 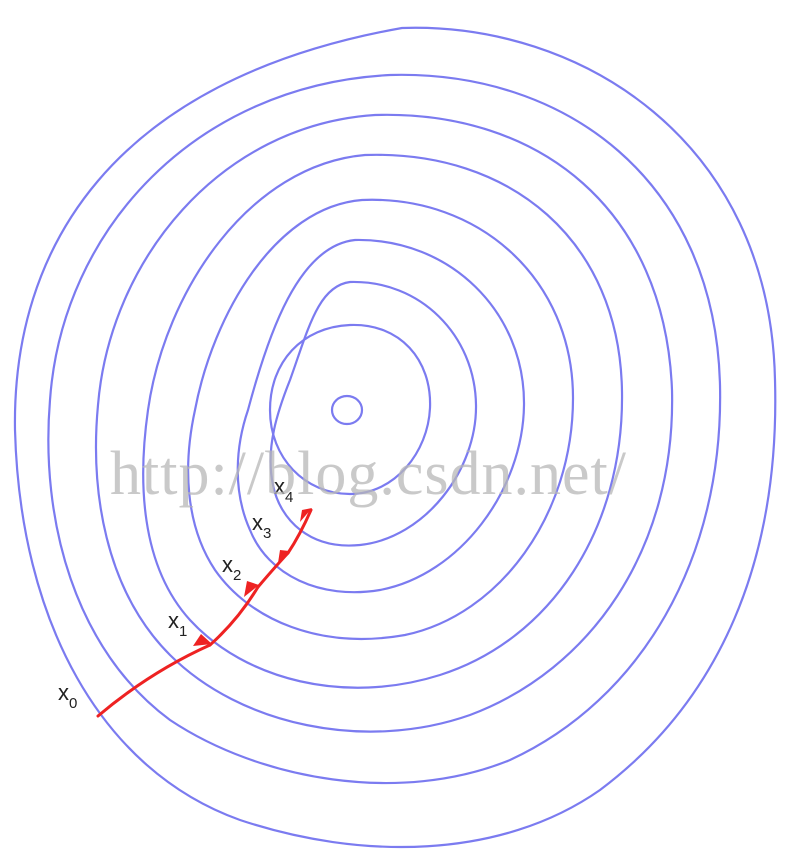 I want to click on label-x3: x3, so click(x=261, y=526).